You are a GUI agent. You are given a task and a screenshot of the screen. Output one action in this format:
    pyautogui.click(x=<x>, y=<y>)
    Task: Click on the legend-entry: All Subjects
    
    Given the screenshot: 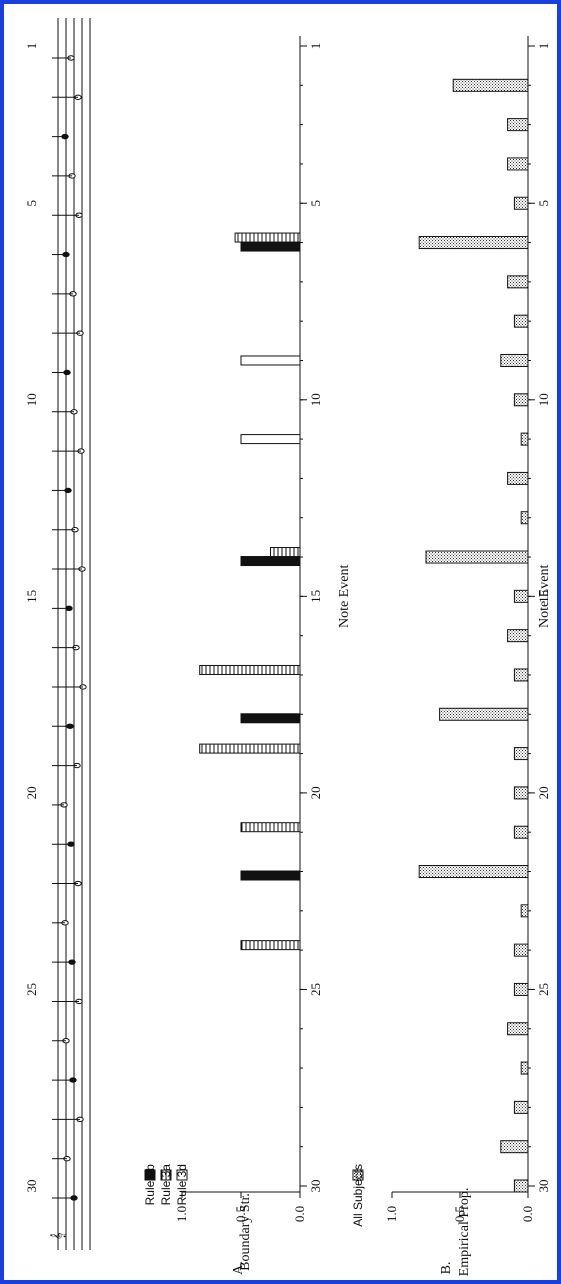 What is the action you would take?
    pyautogui.click(x=358, y=1195)
    